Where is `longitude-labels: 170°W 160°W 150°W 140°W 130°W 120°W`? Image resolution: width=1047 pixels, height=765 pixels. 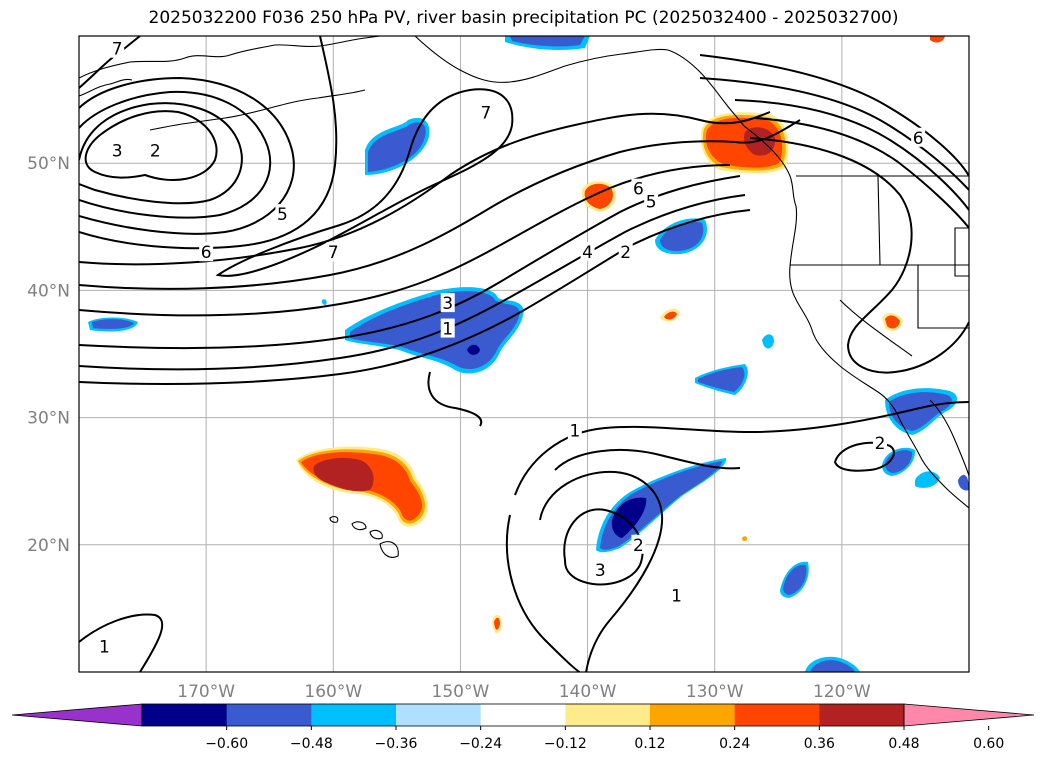 longitude-labels: 170°W 160°W 150°W 140°W 130°W 120°W is located at coordinates (524, 692).